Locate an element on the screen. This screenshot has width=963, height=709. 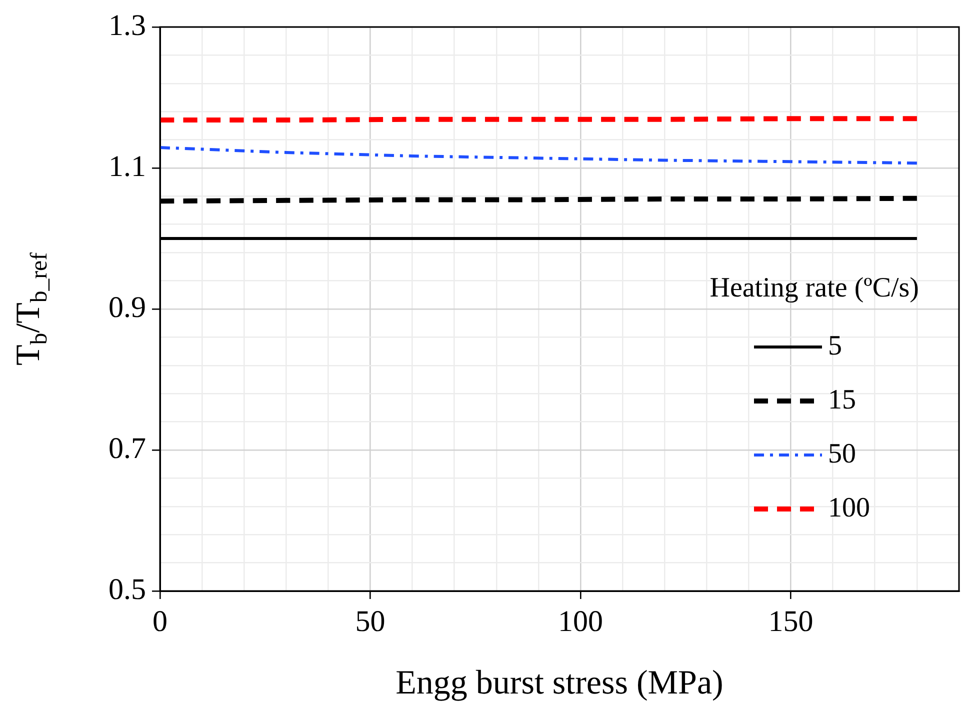
y-tick-label: 0.5 is located at coordinates (127, 589).